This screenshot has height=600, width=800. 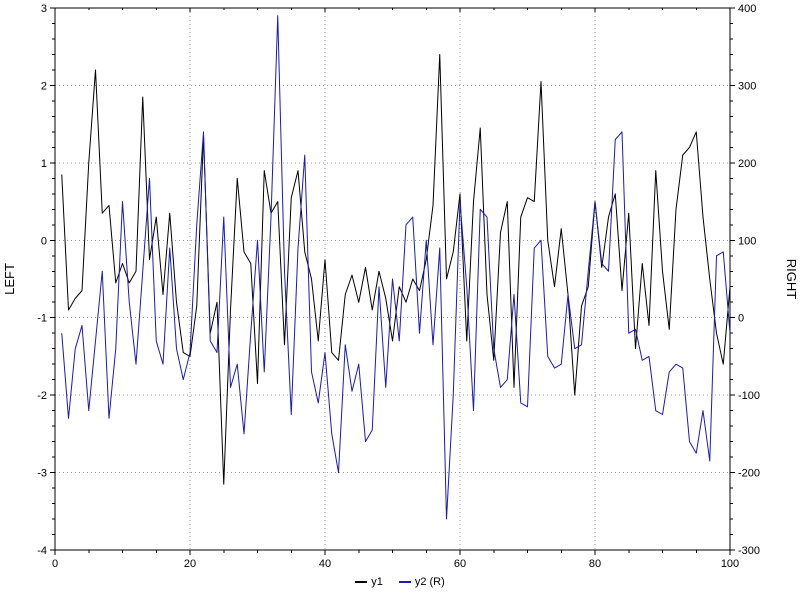 I want to click on legend-label-y1: y1, so click(x=377, y=582).